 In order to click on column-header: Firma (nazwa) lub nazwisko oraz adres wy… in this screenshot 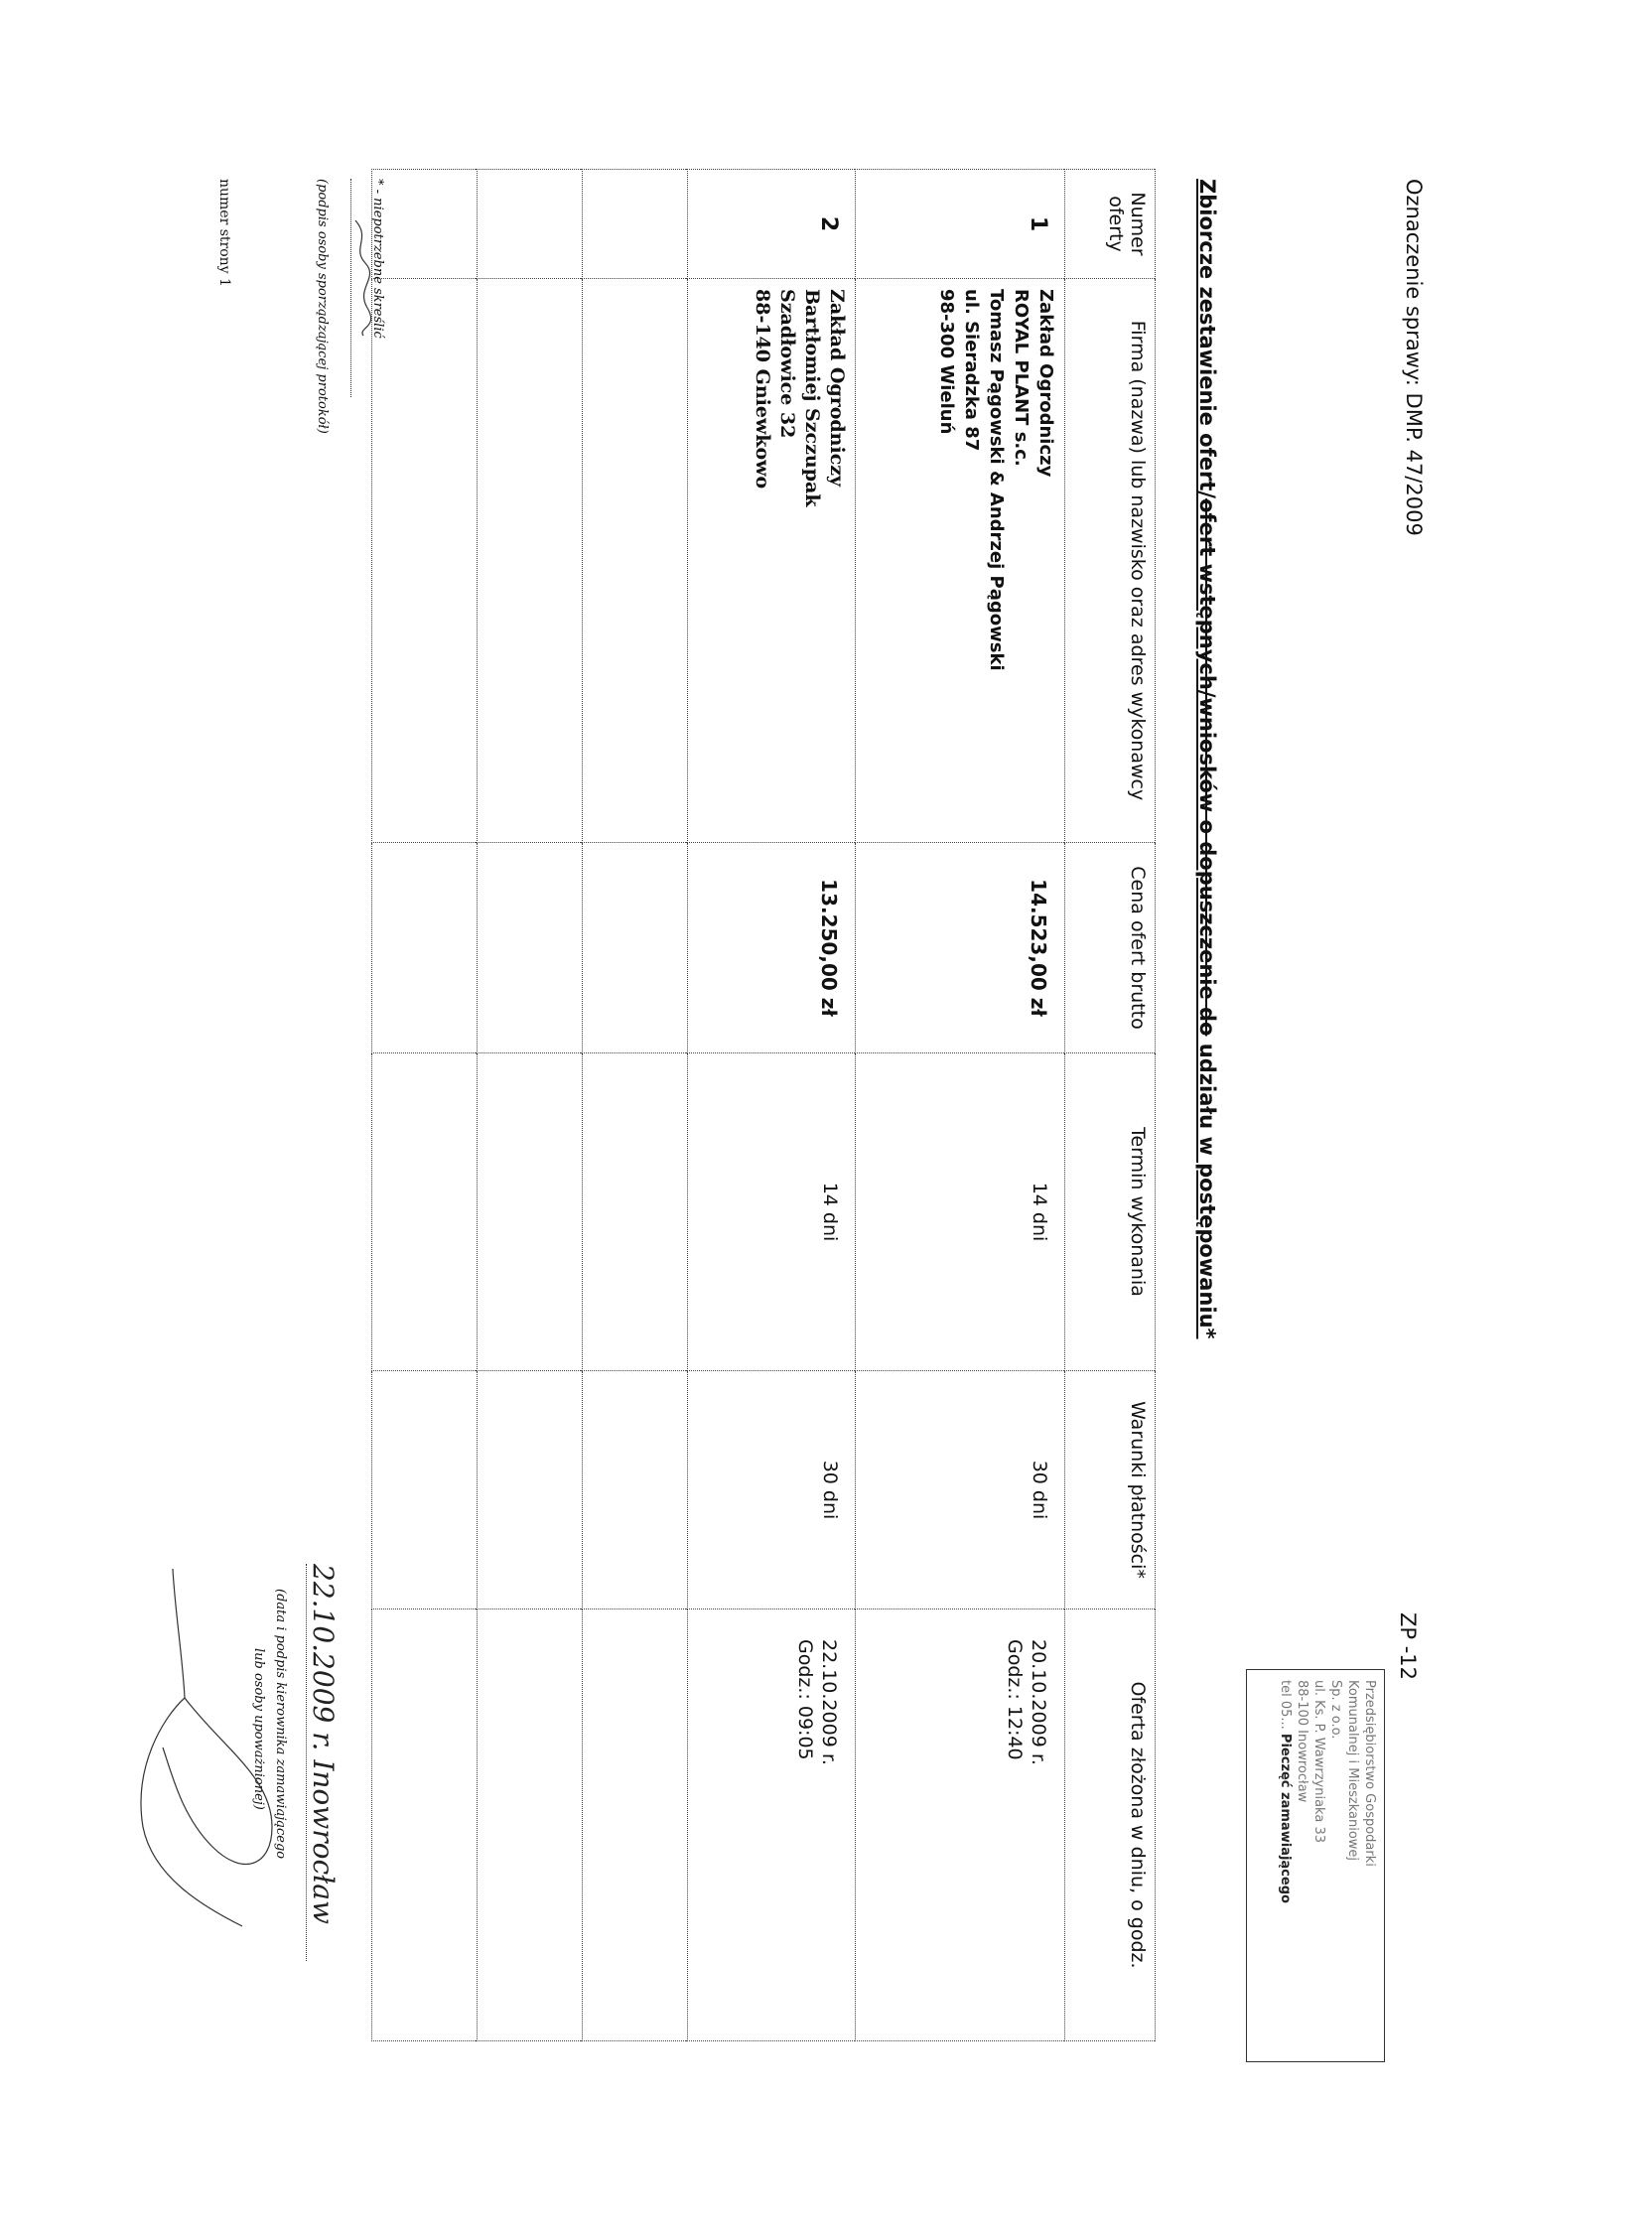, I will do `click(1110, 560)`.